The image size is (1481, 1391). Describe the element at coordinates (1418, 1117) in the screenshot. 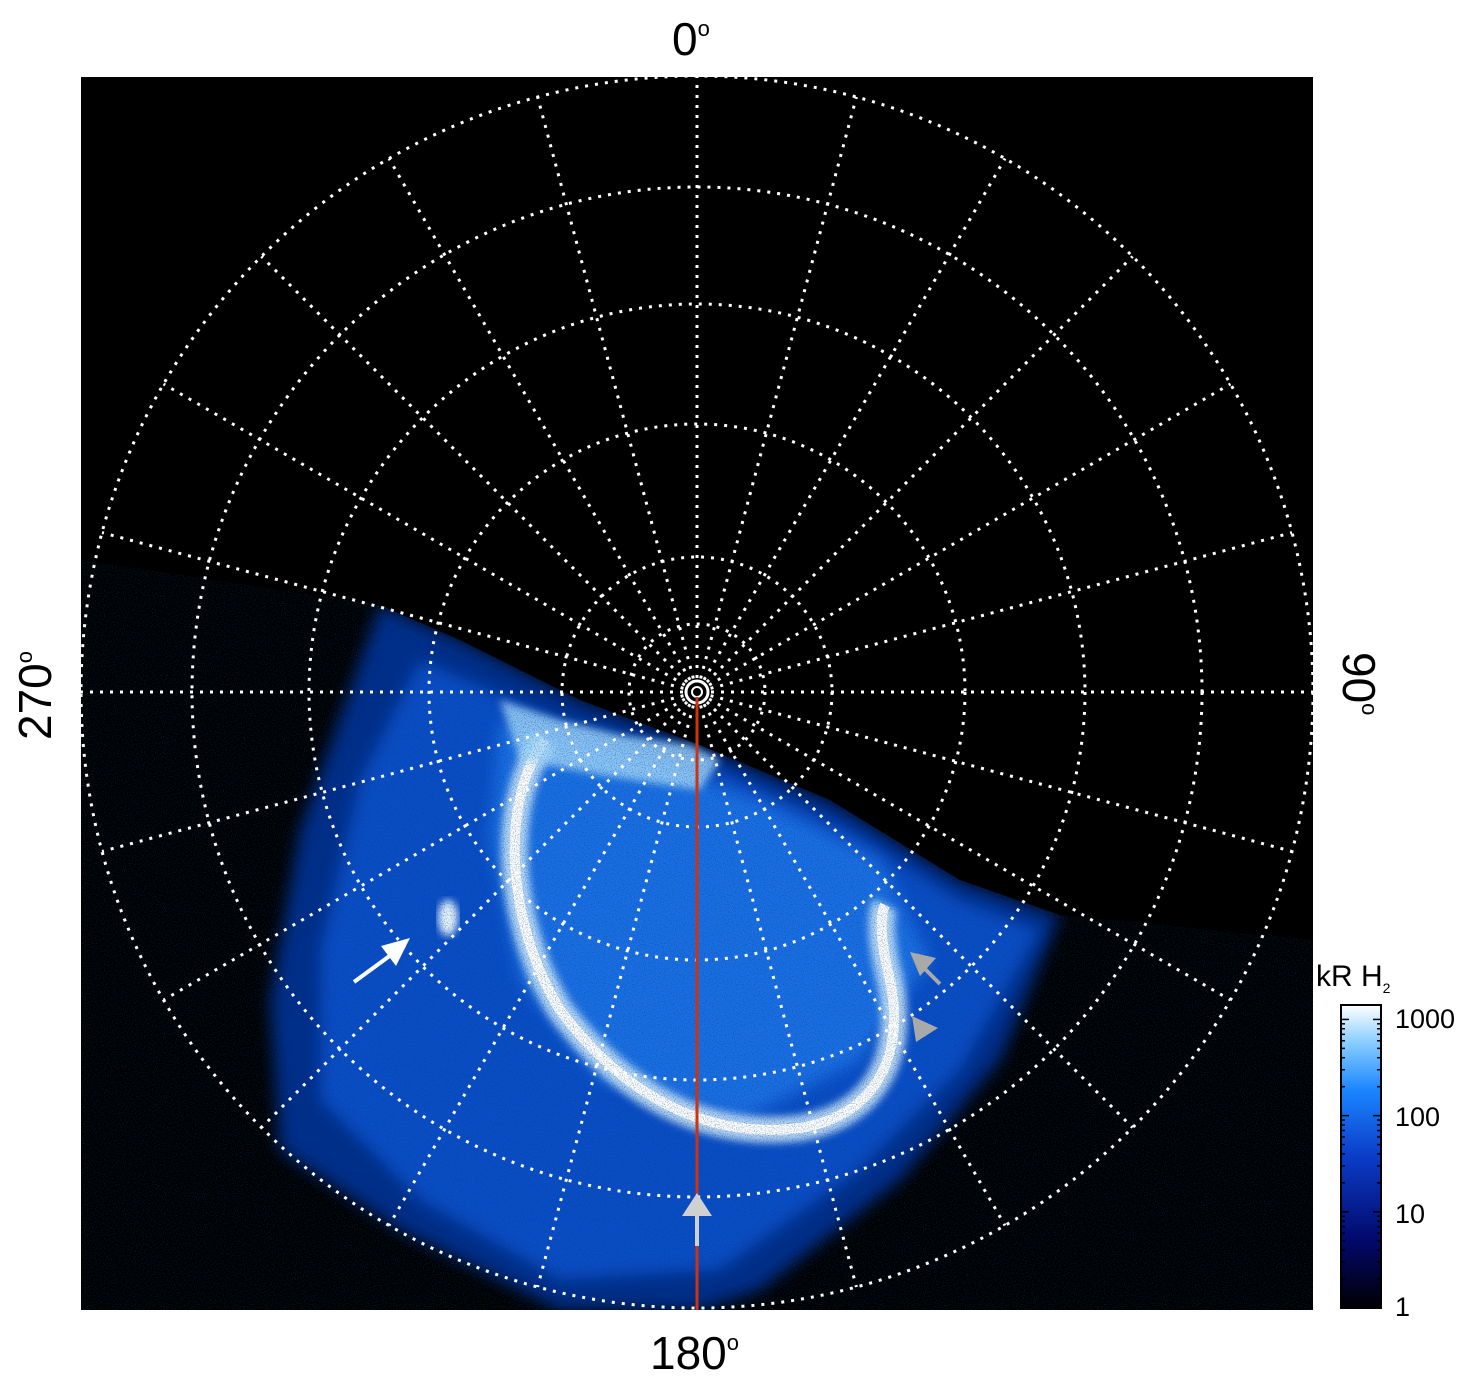

I see `colorbar-tick-label: 100` at that location.